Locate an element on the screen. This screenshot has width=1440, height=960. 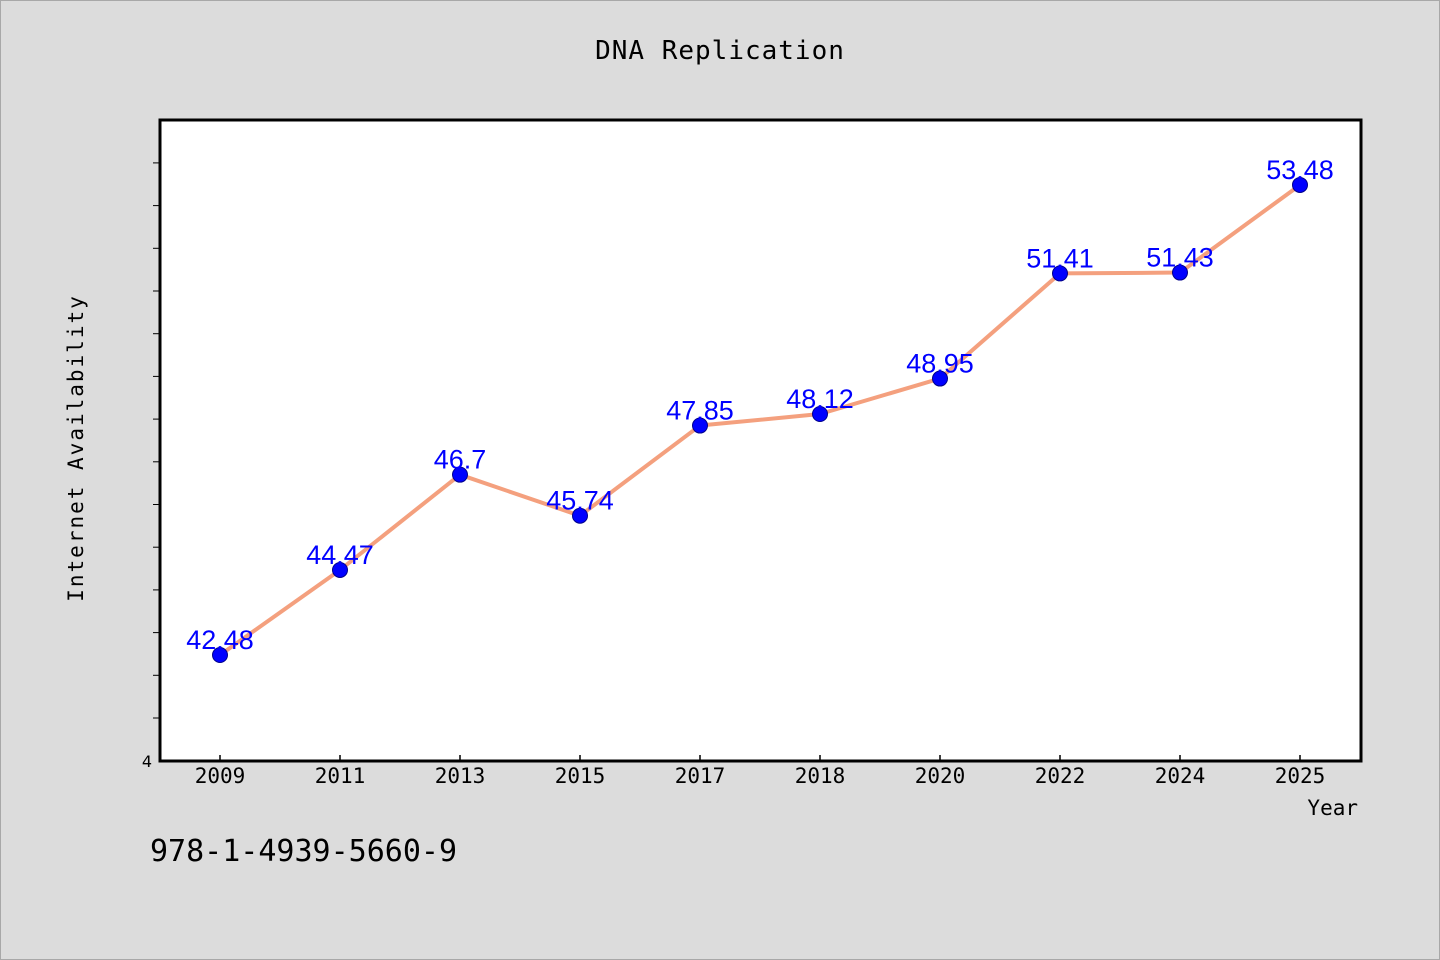
data-label: 42.48 is located at coordinates (220, 640).